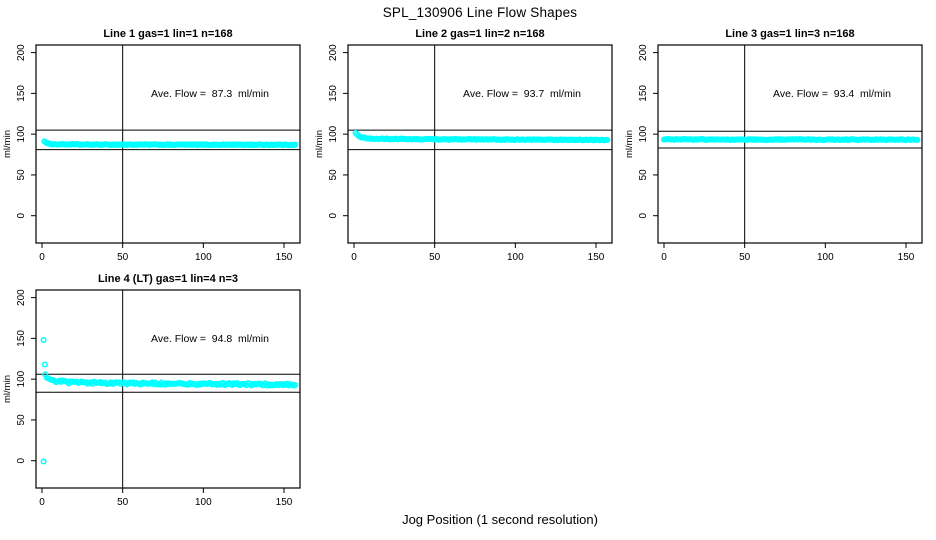  Describe the element at coordinates (210, 339) in the screenshot. I see `ave-flow-annotation: Ave. Flow = 94.8 ml/min` at that location.